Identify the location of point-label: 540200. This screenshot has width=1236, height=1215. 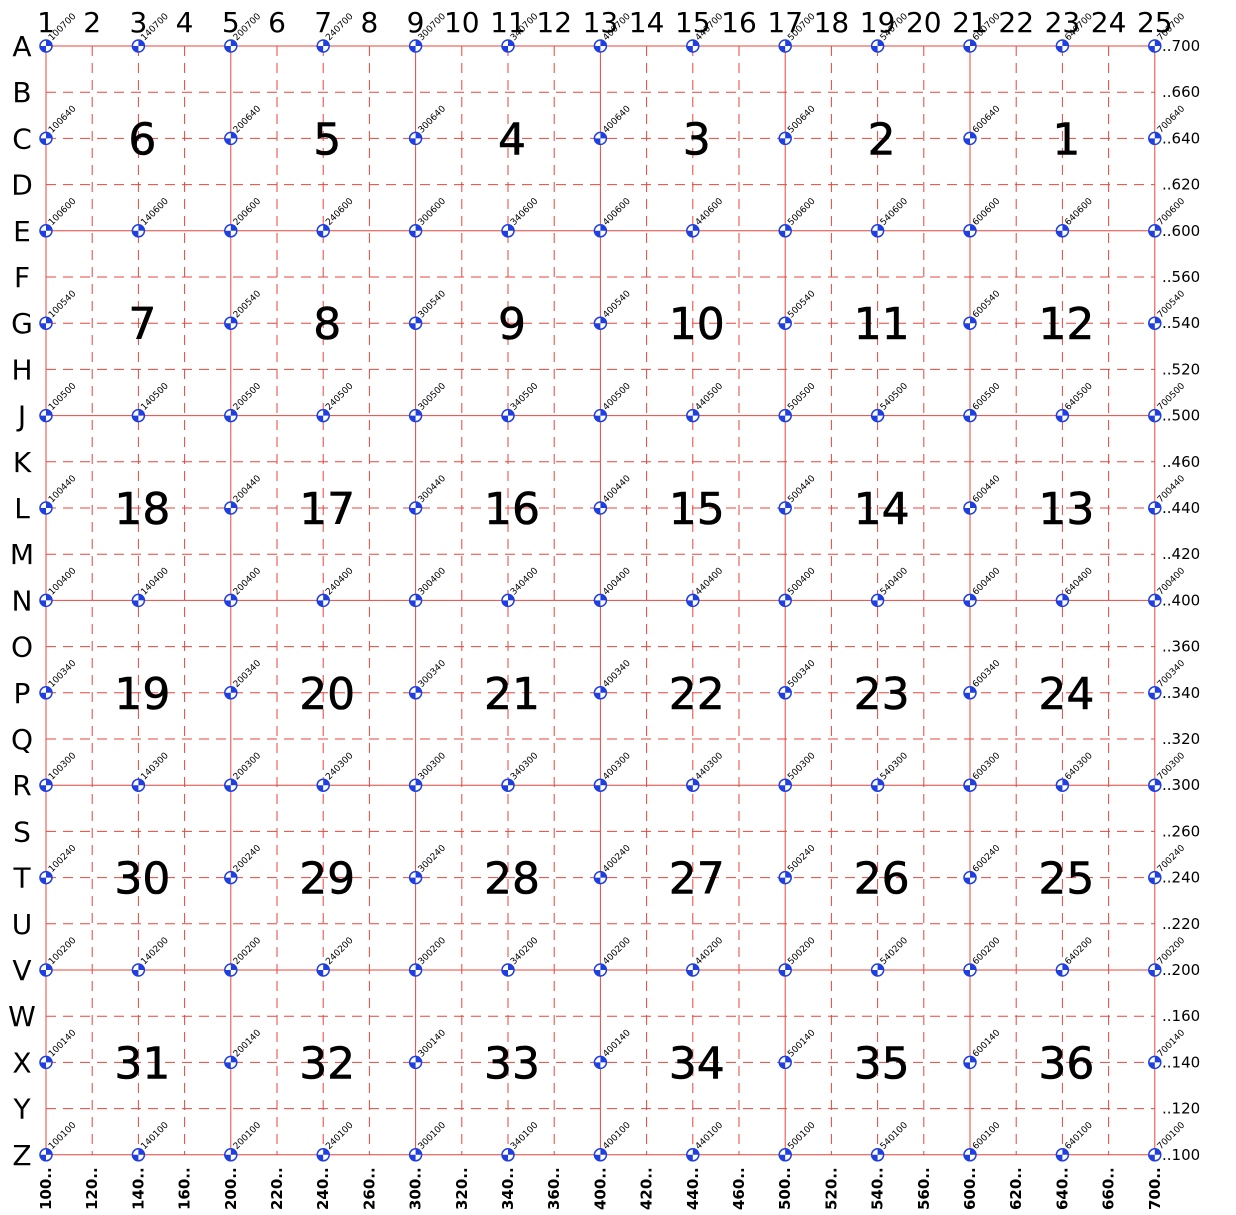
(895, 952).